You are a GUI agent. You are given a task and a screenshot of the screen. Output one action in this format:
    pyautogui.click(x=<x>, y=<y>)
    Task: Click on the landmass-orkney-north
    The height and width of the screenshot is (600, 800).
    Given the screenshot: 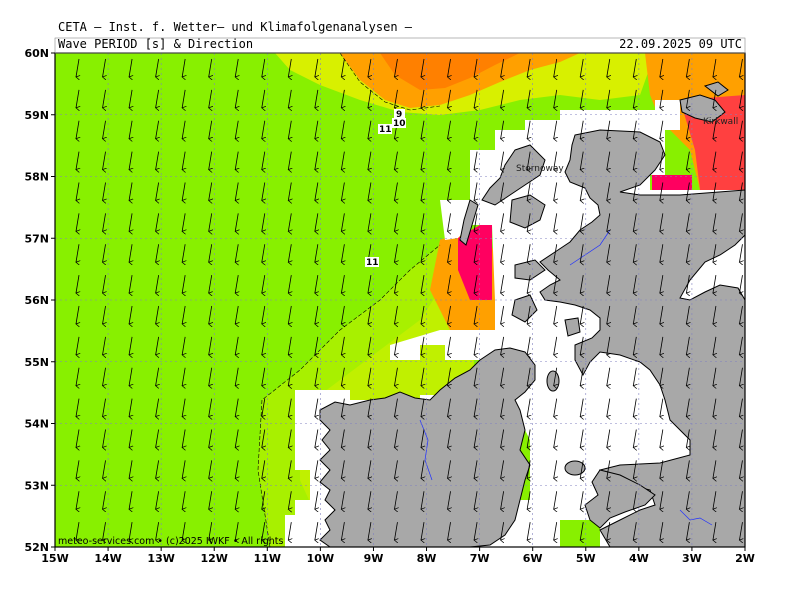 What is the action you would take?
    pyautogui.click(x=716, y=89)
    